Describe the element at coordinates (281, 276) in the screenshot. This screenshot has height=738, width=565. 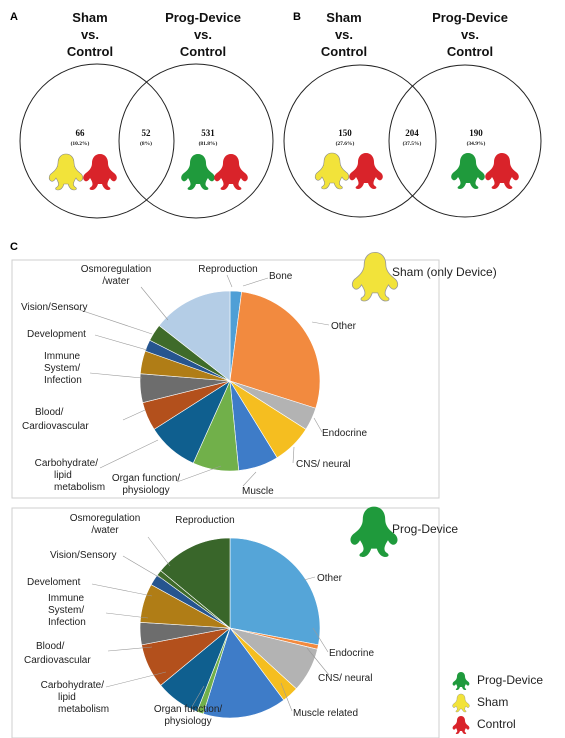
I see `pie-1-label-bone: Bone` at that location.